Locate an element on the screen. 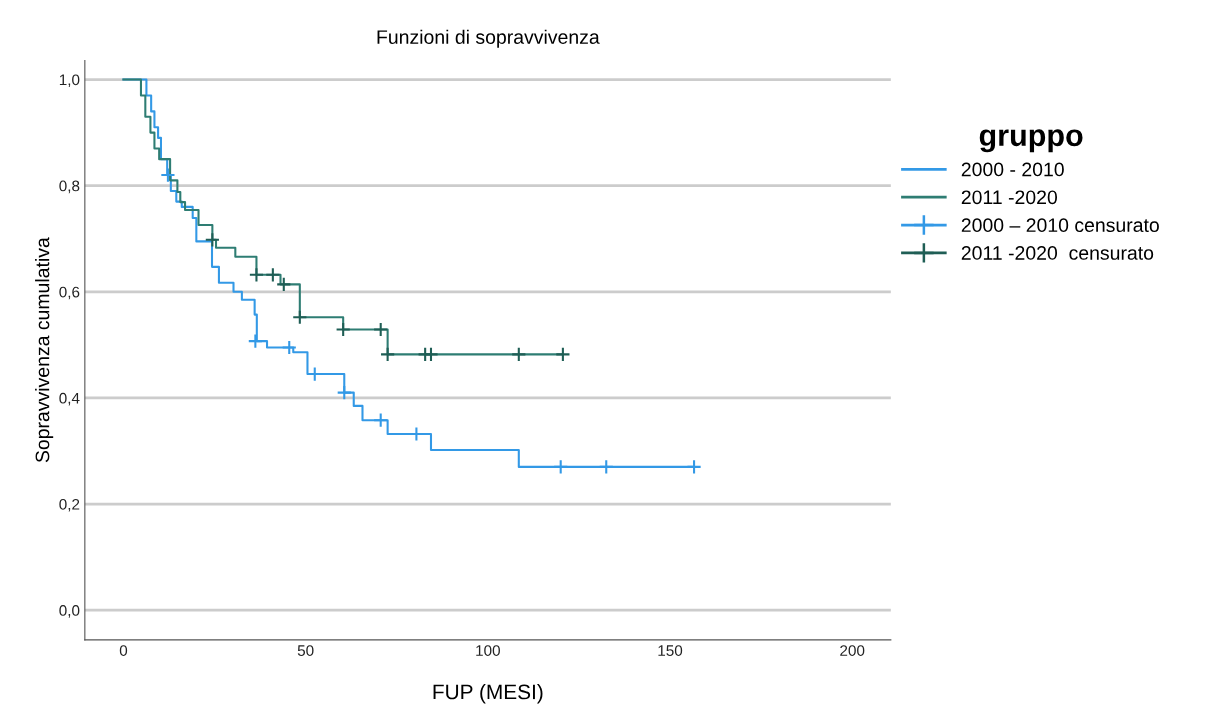 Image resolution: width=1212 pixels, height=711 pixels. x-tick-label: 200 is located at coordinates (852, 650).